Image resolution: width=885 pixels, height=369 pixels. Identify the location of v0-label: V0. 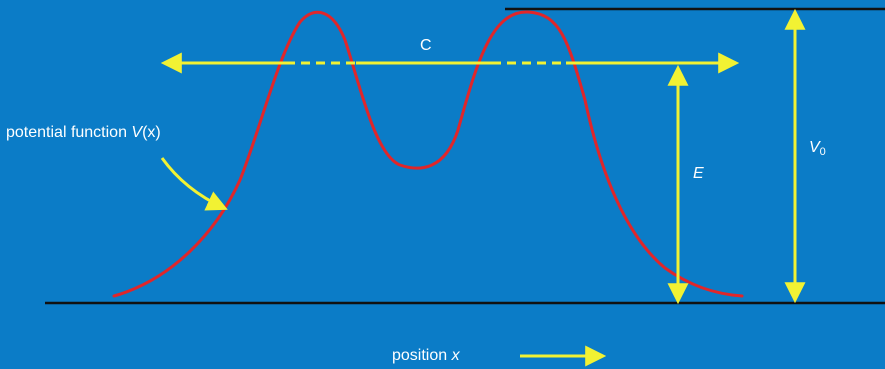
(817, 149).